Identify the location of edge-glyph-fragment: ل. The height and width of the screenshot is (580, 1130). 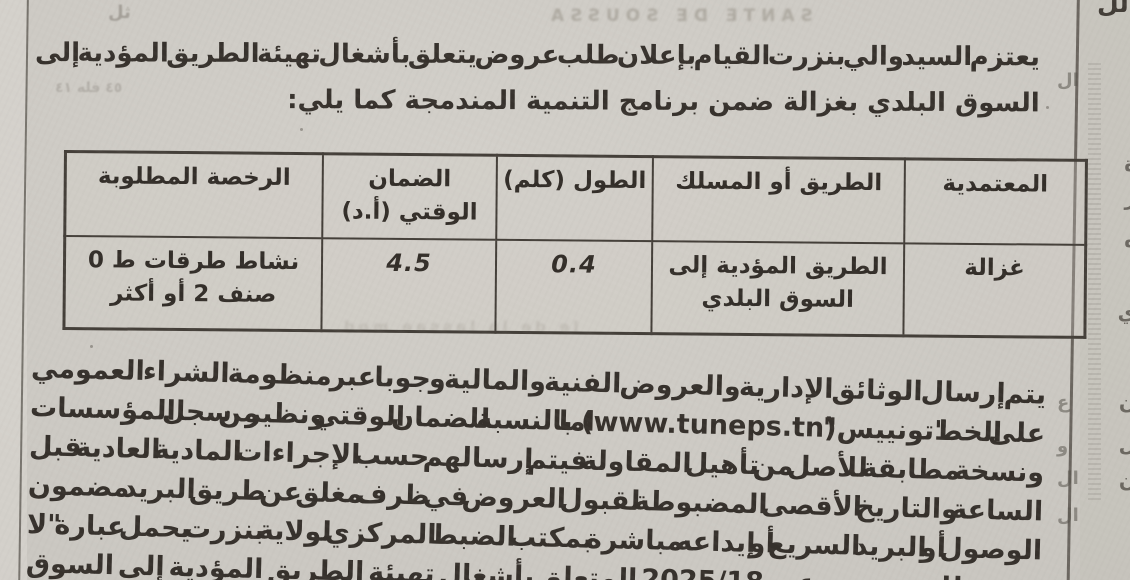
(1124, 444).